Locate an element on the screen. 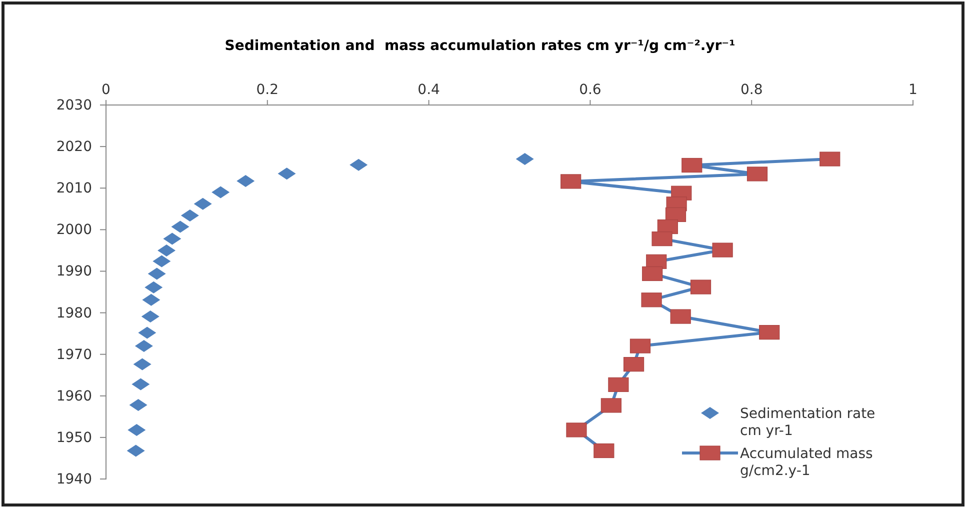 The width and height of the screenshot is (968, 508). x-tick-label: 0.6 is located at coordinates (590, 90).